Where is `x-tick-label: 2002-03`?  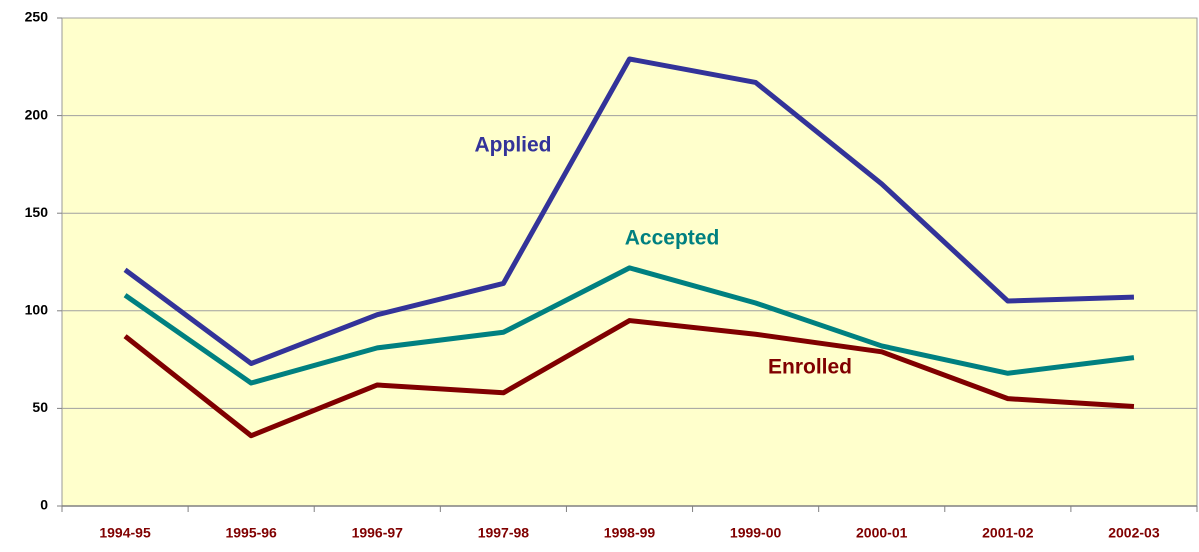 x-tick-label: 2002-03 is located at coordinates (1134, 533).